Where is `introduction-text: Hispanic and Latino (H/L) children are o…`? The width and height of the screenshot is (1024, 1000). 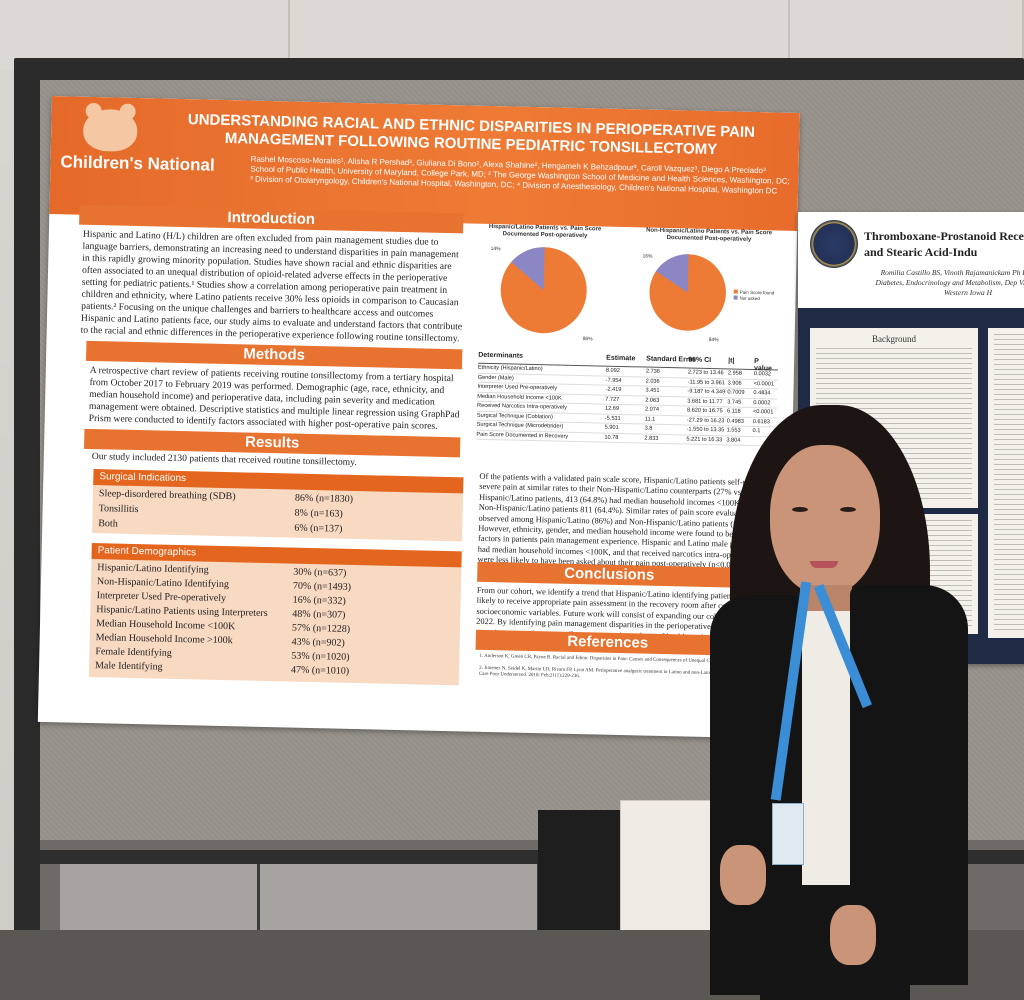 introduction-text: Hispanic and Latino (H/L) children are o… is located at coordinates (271, 286).